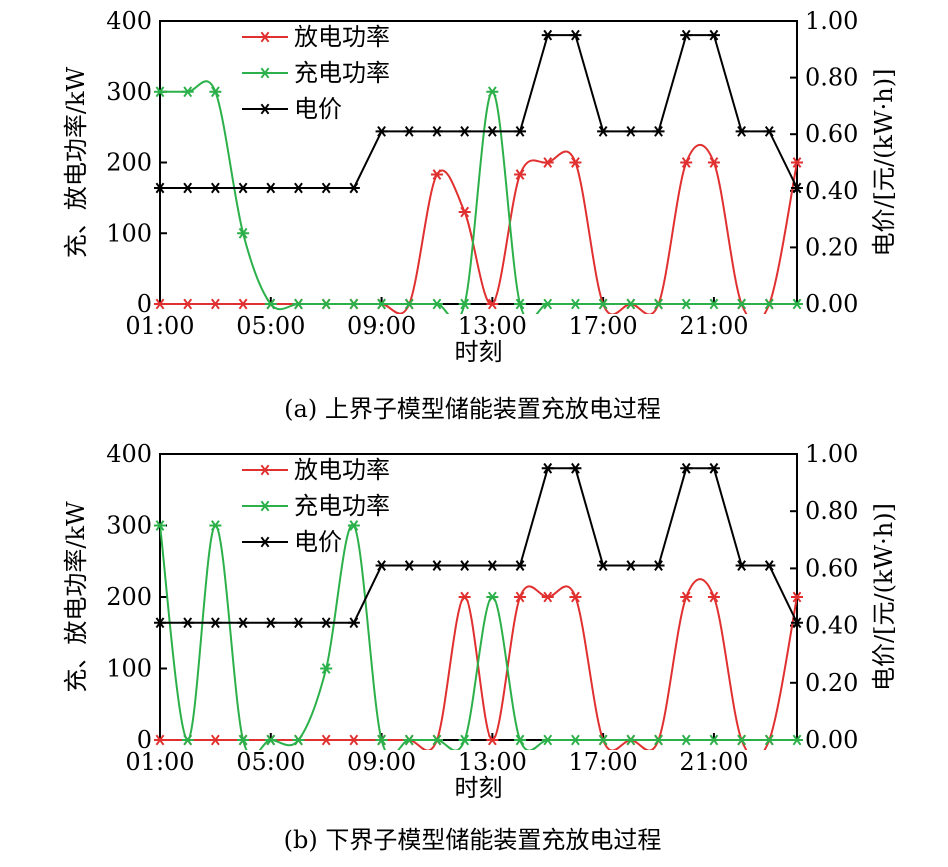  What do you see at coordinates (159, 326) in the screenshot?
I see `panel-a-x-tick-label: 01:00` at bounding box center [159, 326].